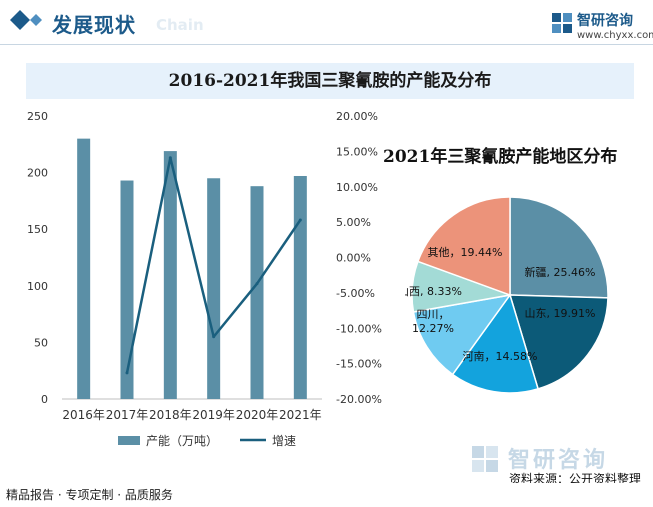 This screenshot has height=507, width=653. What do you see at coordinates (37, 229) in the screenshot?
I see `y-left-tick-label: 150` at bounding box center [37, 229].